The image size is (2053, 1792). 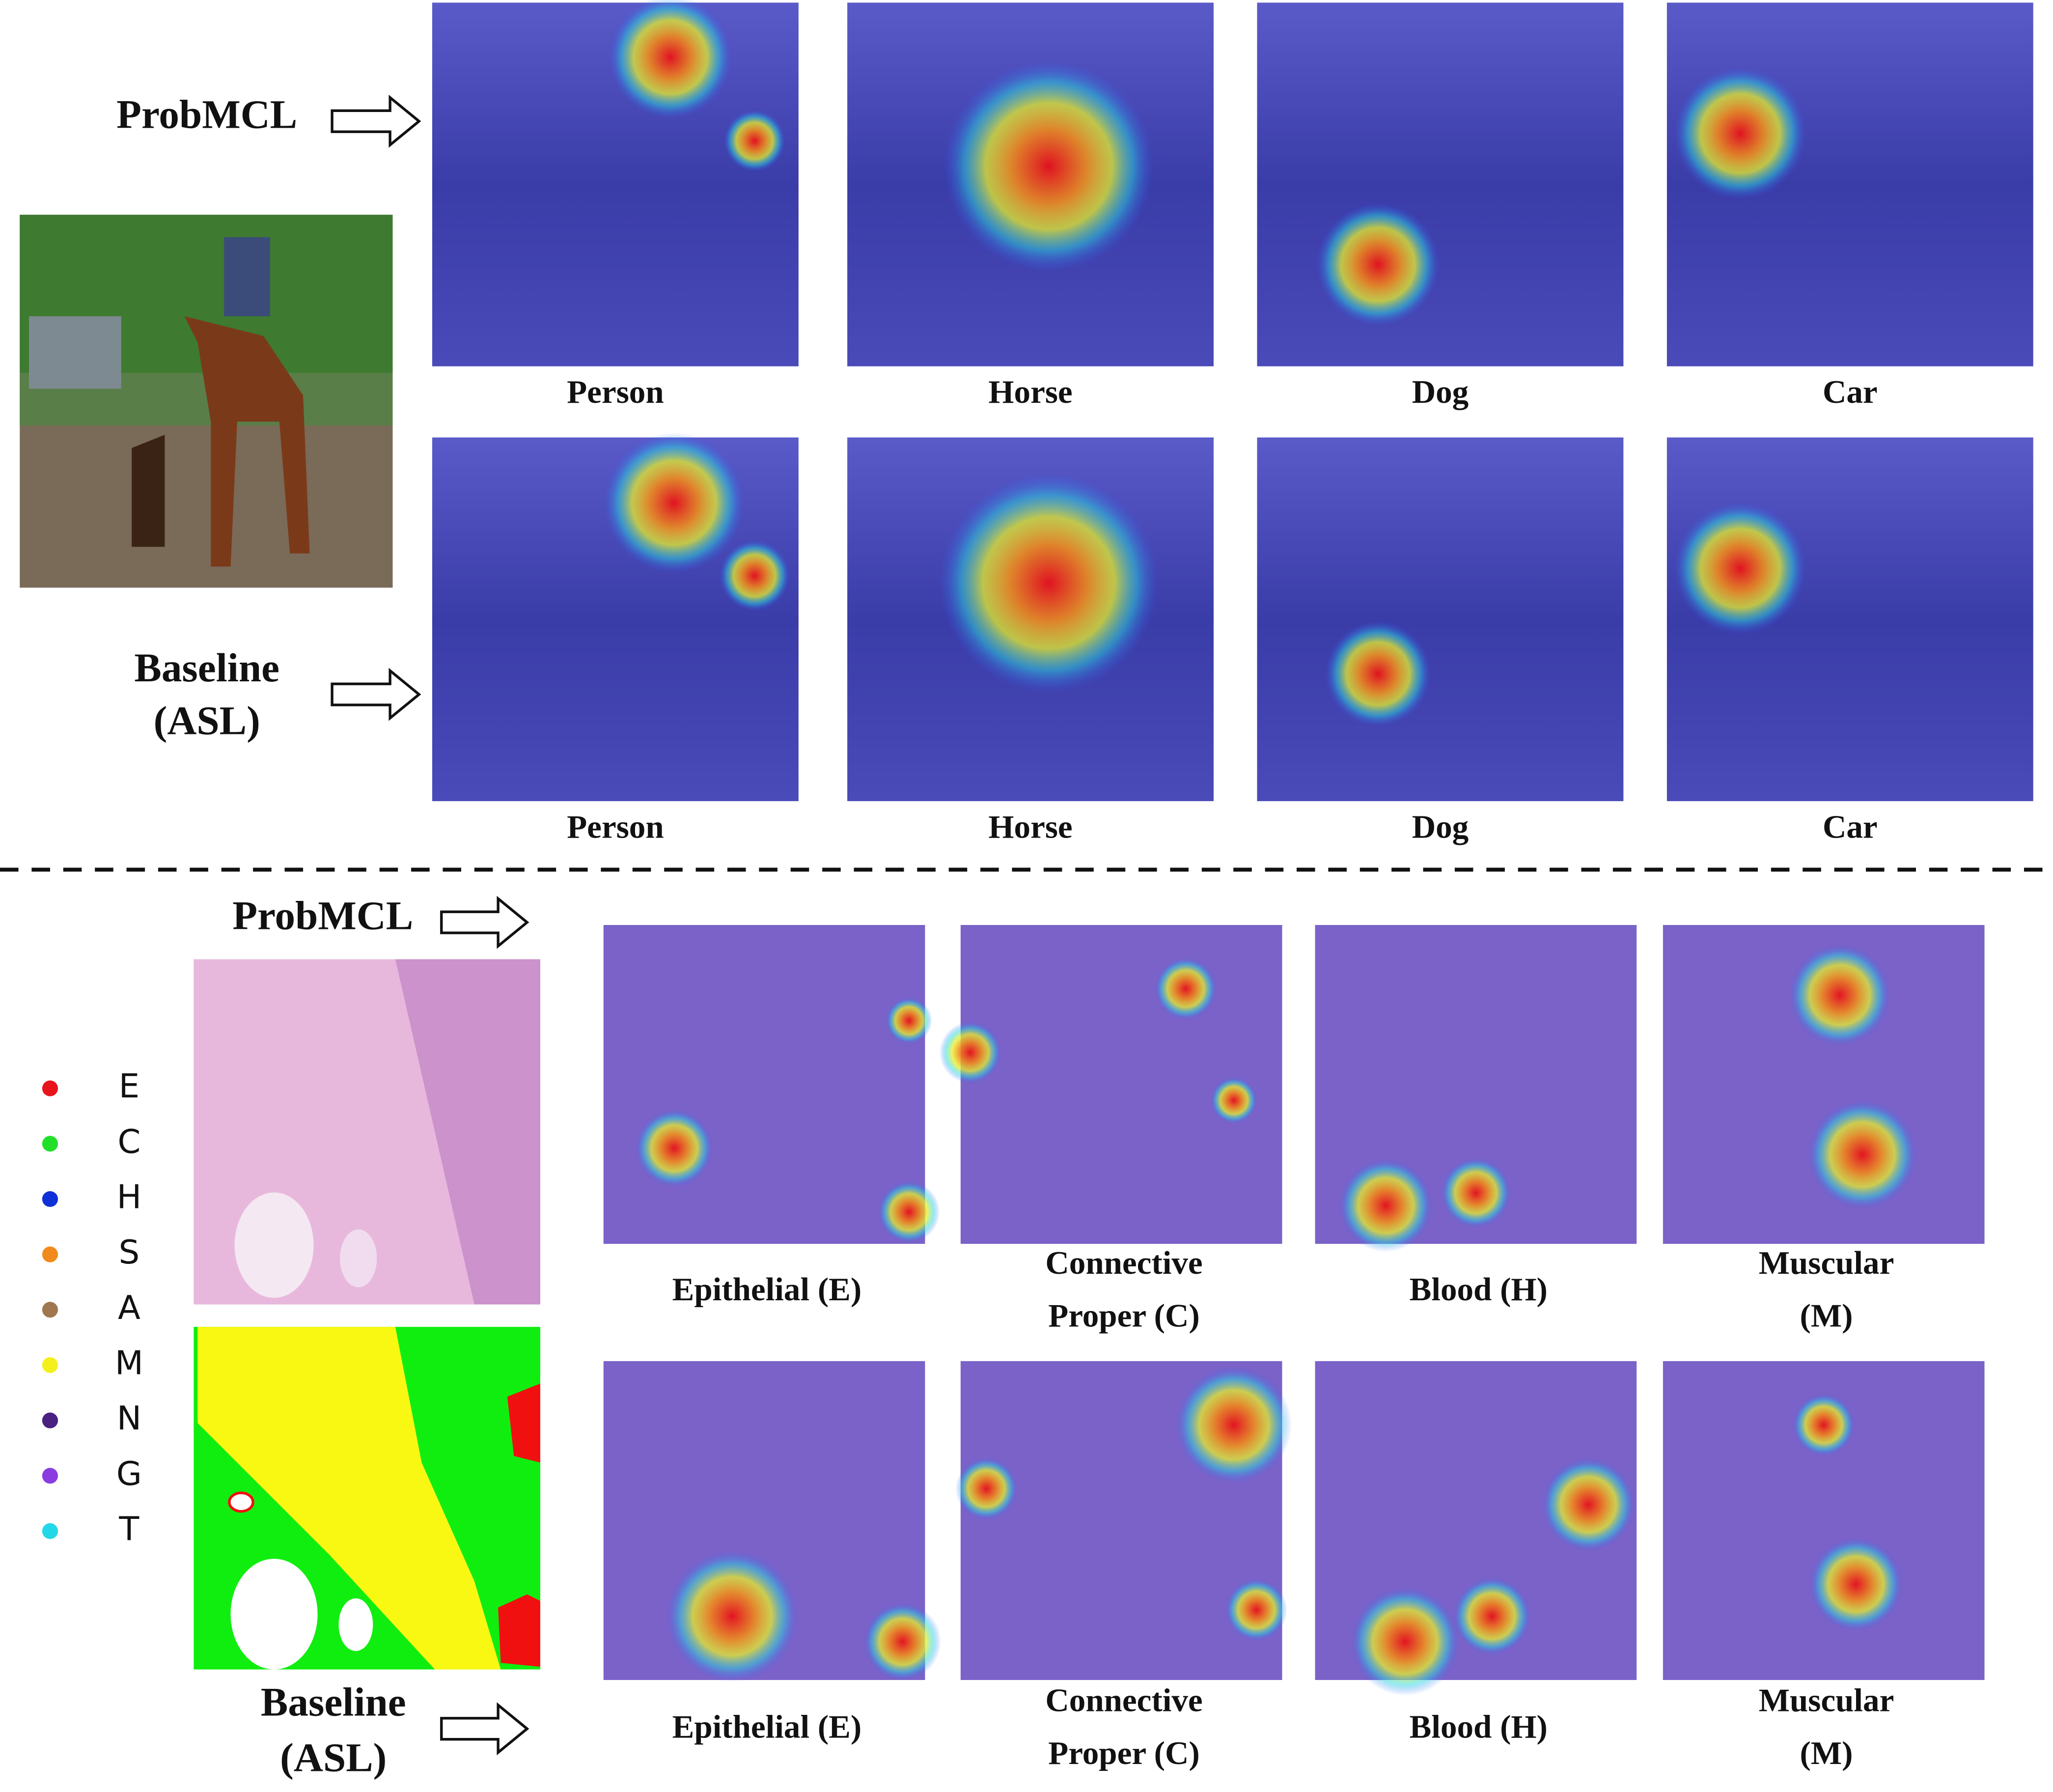 I want to click on legend-label: H, so click(x=129, y=1196).